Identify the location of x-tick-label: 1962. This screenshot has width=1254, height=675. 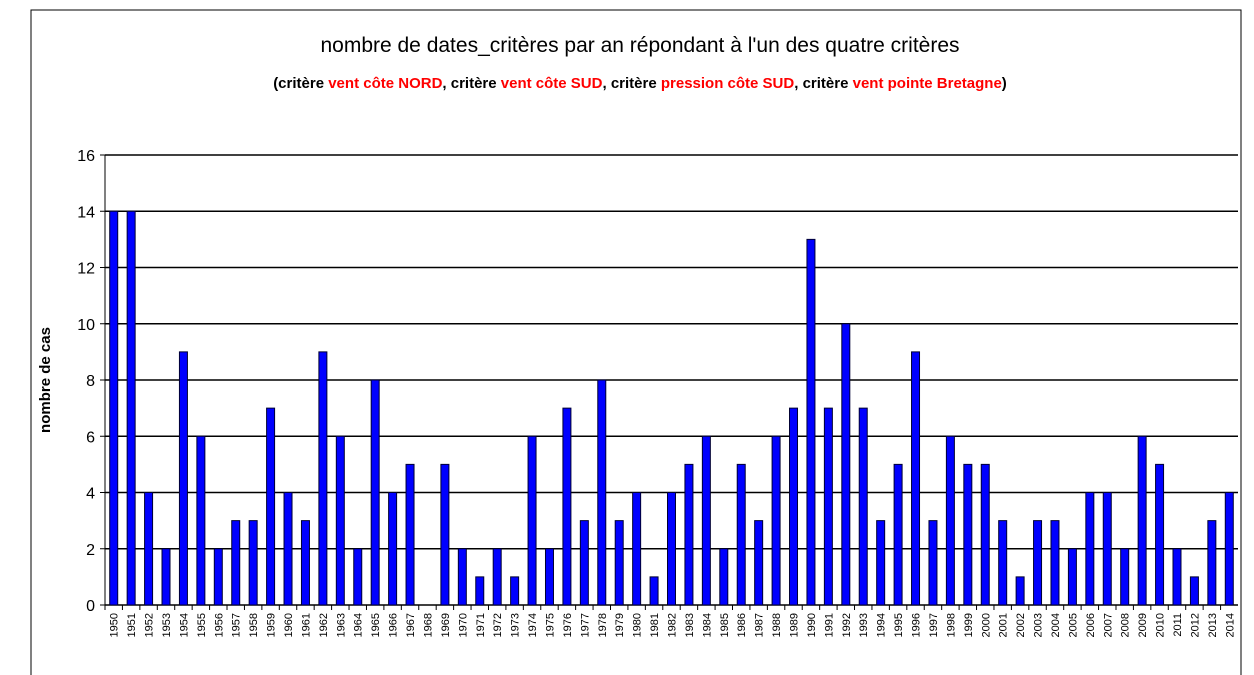
(324, 625).